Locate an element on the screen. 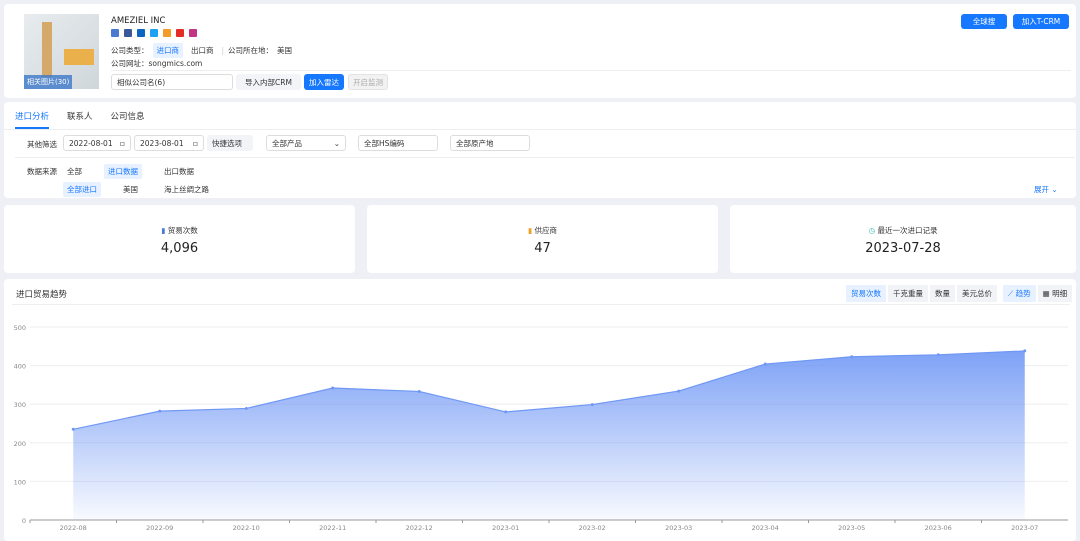  stat-label: 供应商 is located at coordinates (546, 230).